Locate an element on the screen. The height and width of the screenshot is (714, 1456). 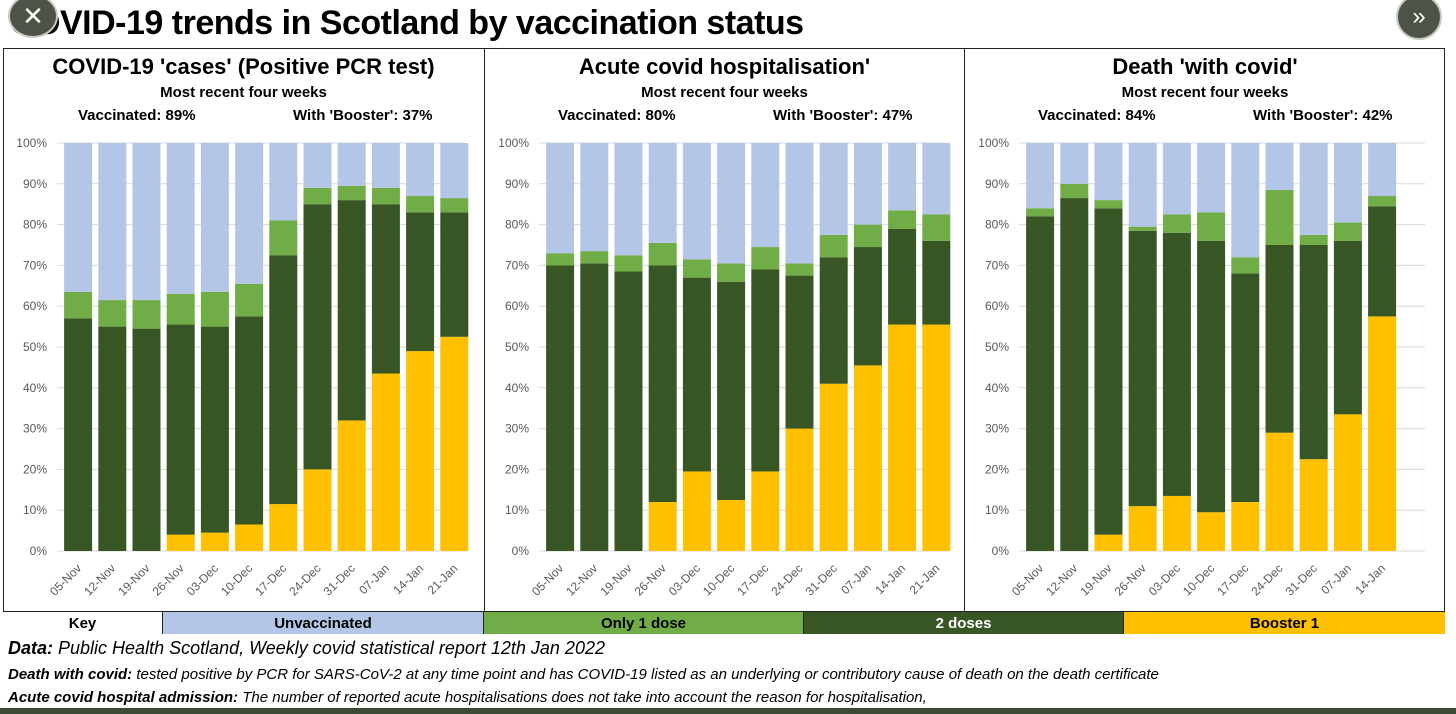
bottom-bar is located at coordinates (728, 711).